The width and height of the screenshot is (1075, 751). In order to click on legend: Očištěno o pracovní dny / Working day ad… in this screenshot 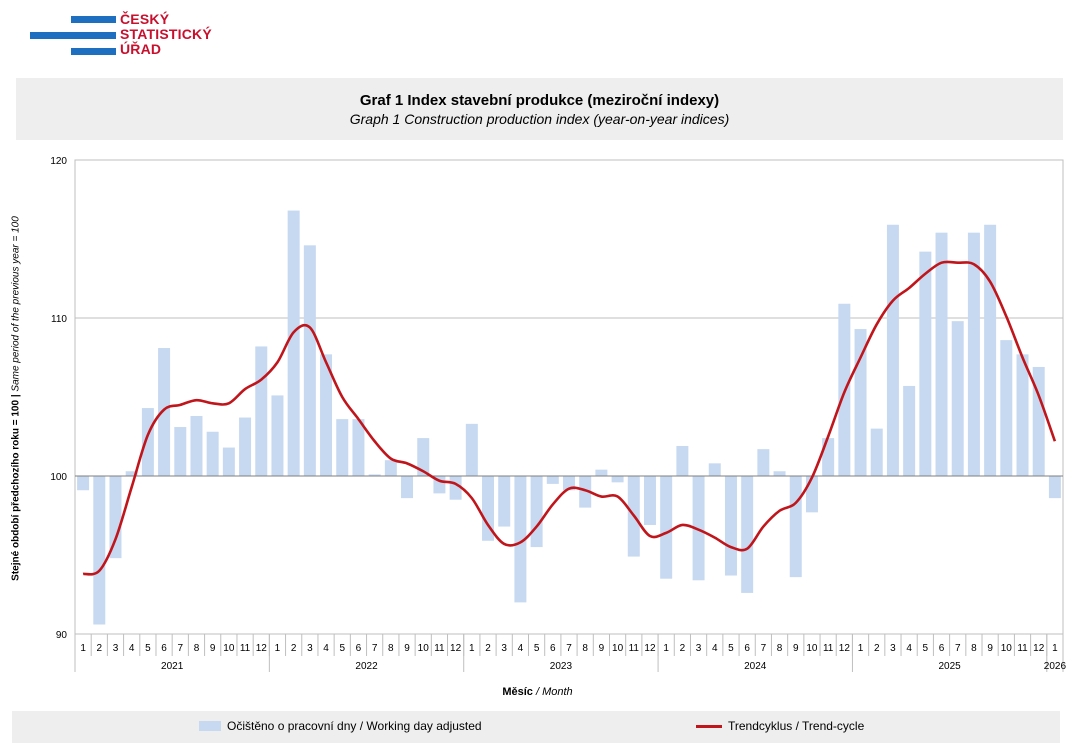, I will do `click(536, 727)`.